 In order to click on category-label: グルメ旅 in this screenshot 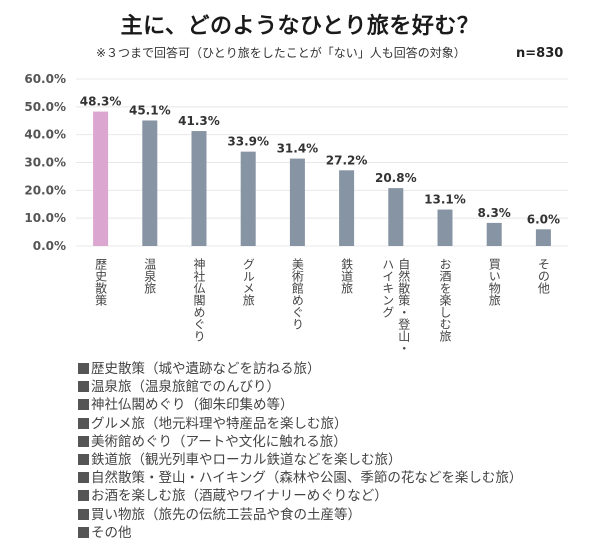, I will do `click(248, 282)`.